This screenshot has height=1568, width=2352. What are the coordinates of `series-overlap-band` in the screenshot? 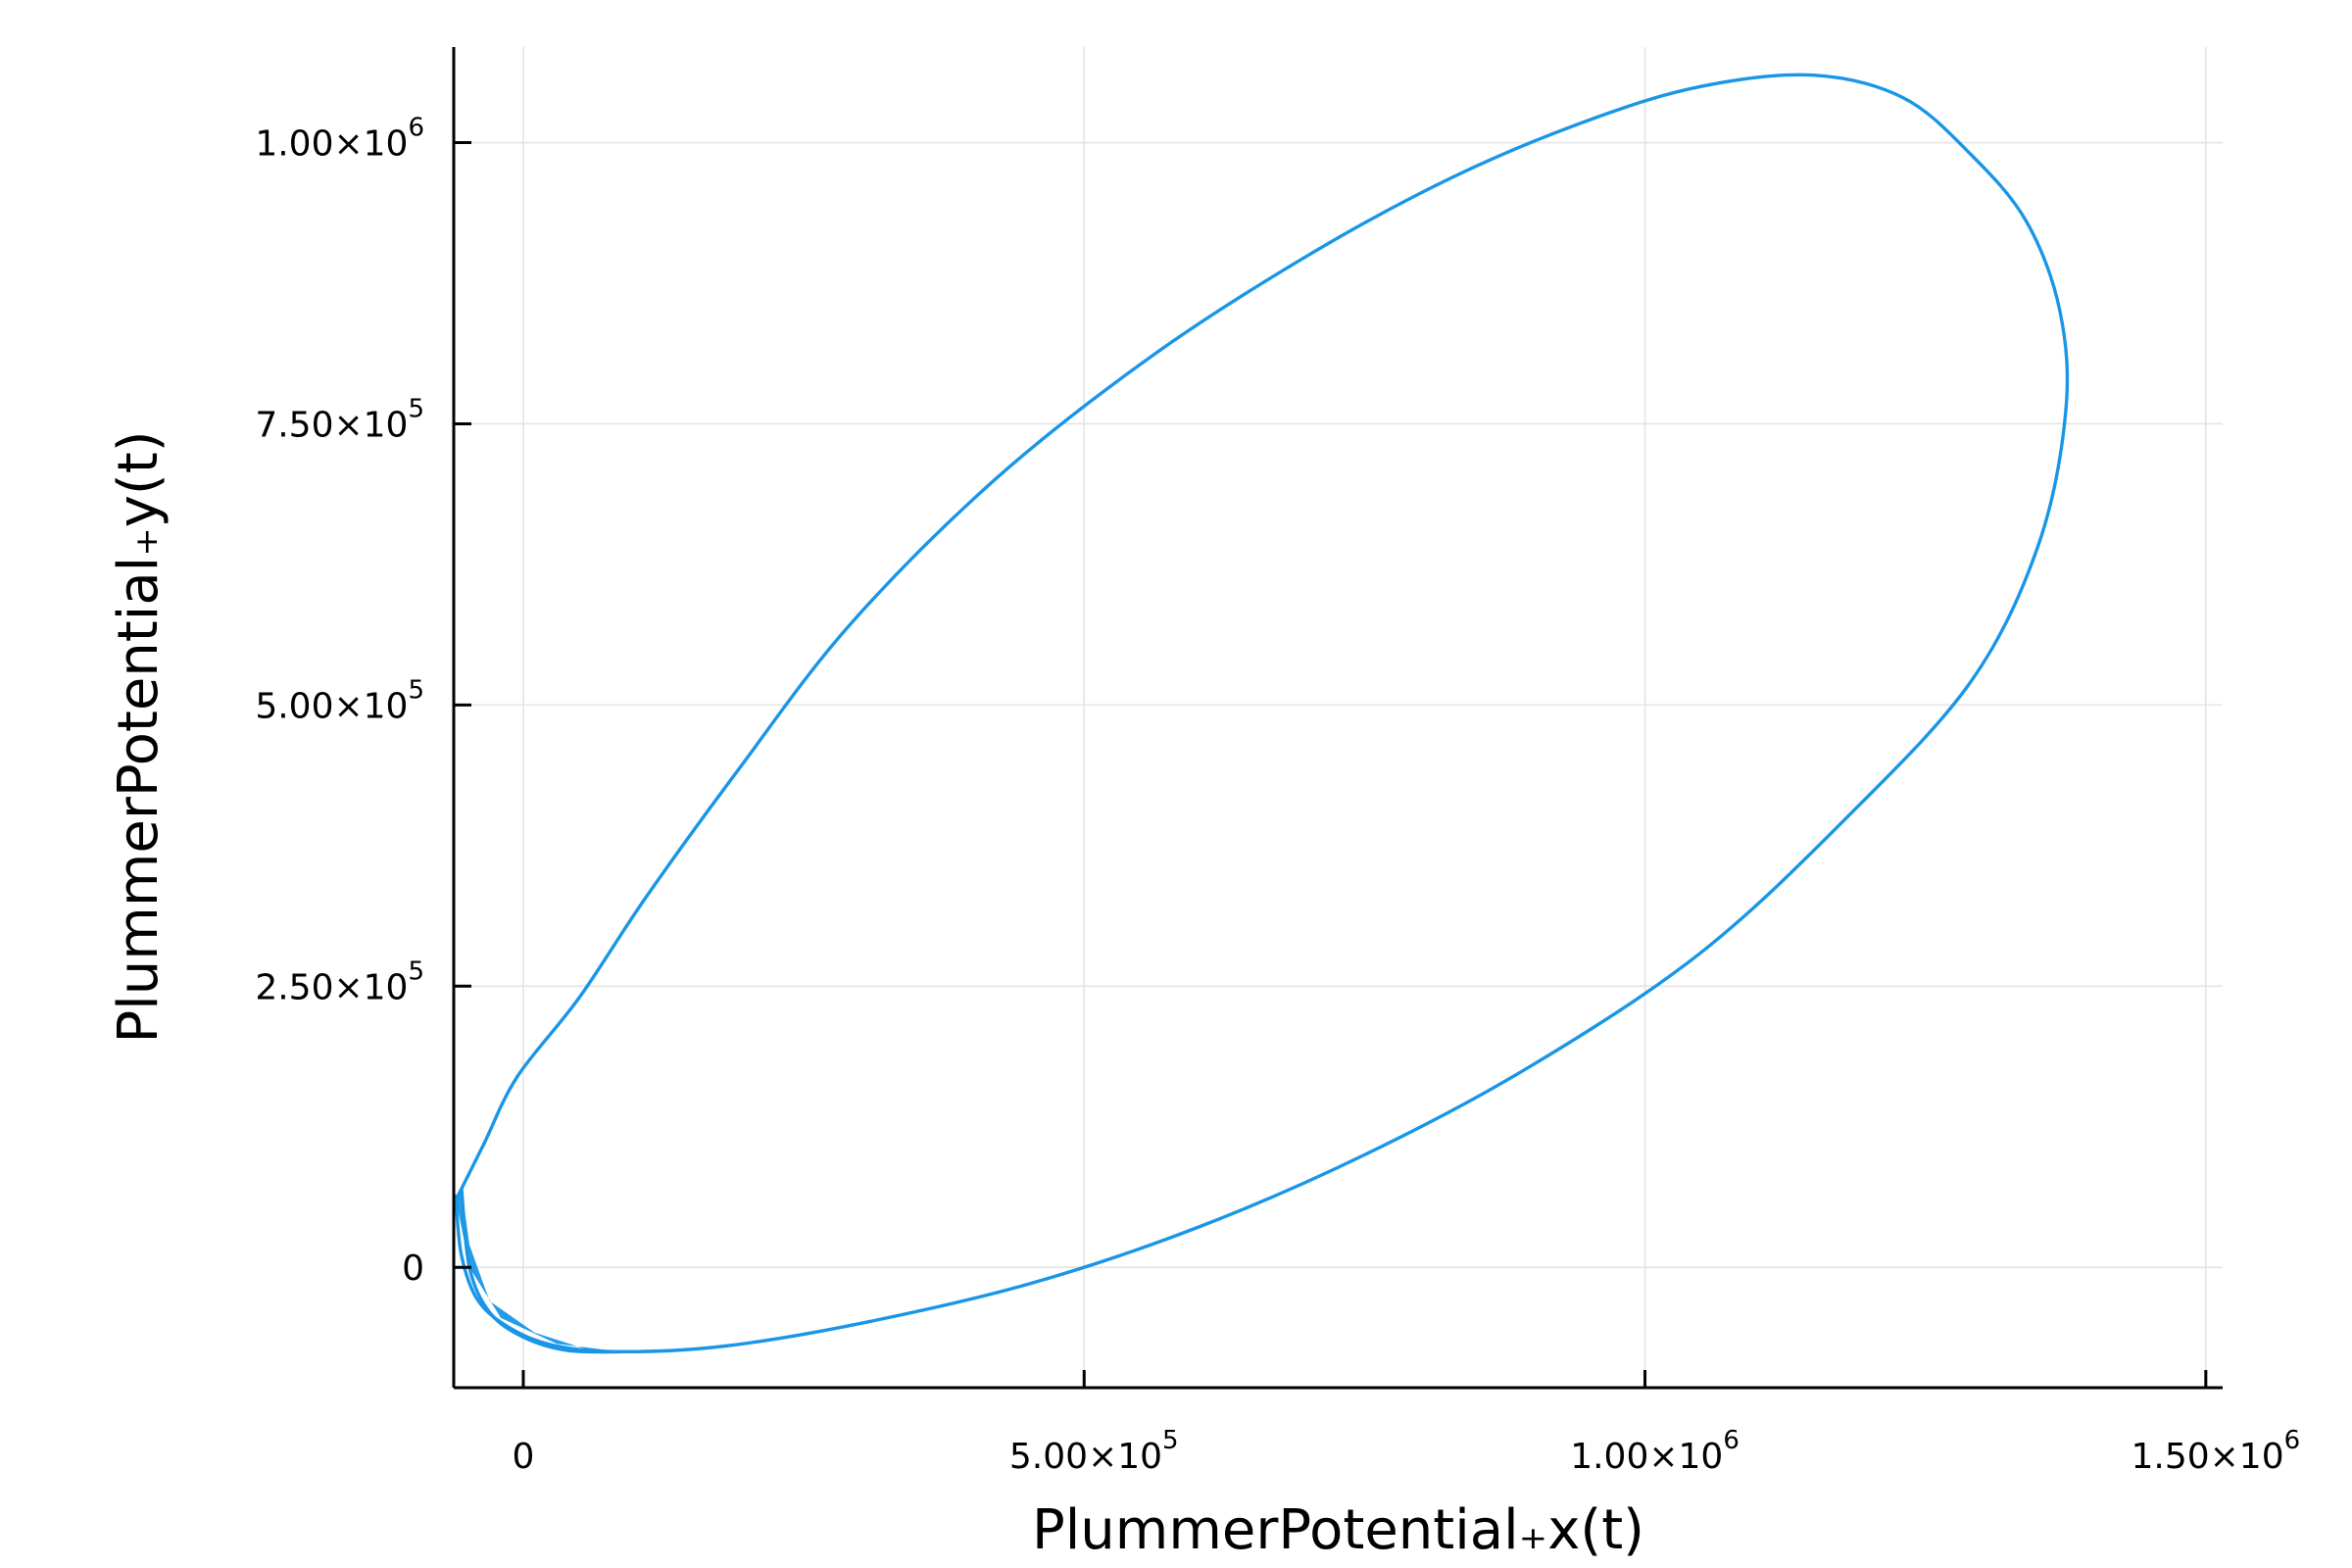 It's located at (543, 1270).